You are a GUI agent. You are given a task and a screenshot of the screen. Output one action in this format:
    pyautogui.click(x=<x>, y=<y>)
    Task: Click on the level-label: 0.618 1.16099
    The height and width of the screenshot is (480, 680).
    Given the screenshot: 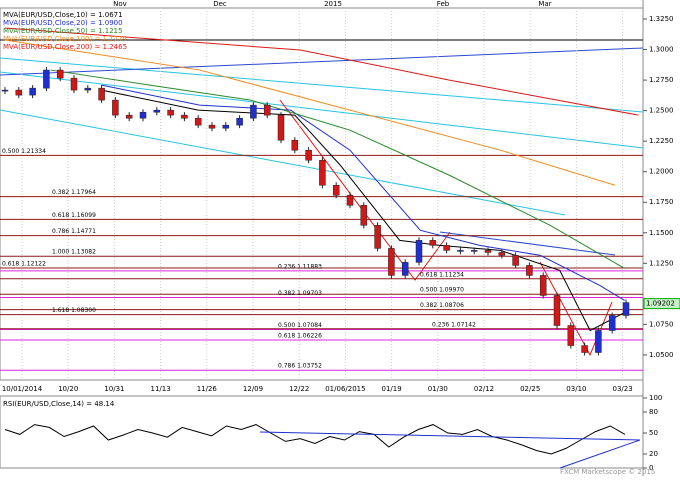 What is the action you would take?
    pyautogui.click(x=74, y=215)
    